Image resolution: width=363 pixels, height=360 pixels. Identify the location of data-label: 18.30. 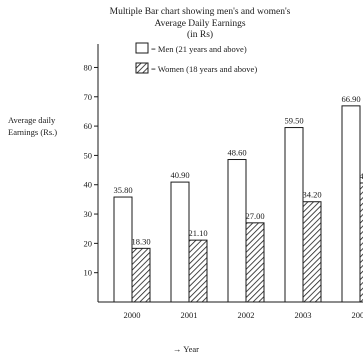
(140, 241).